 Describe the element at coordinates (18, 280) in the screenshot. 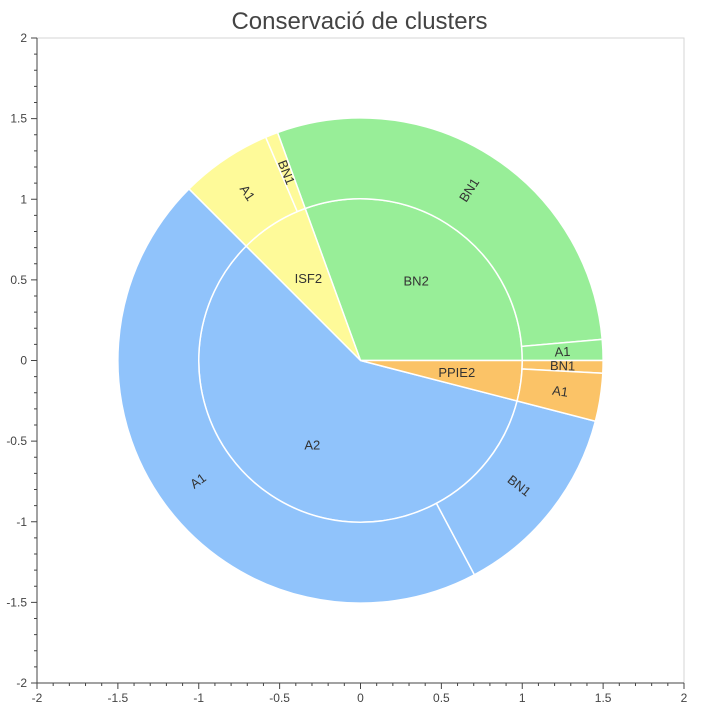

I see `y-tick-label: 0.5` at that location.